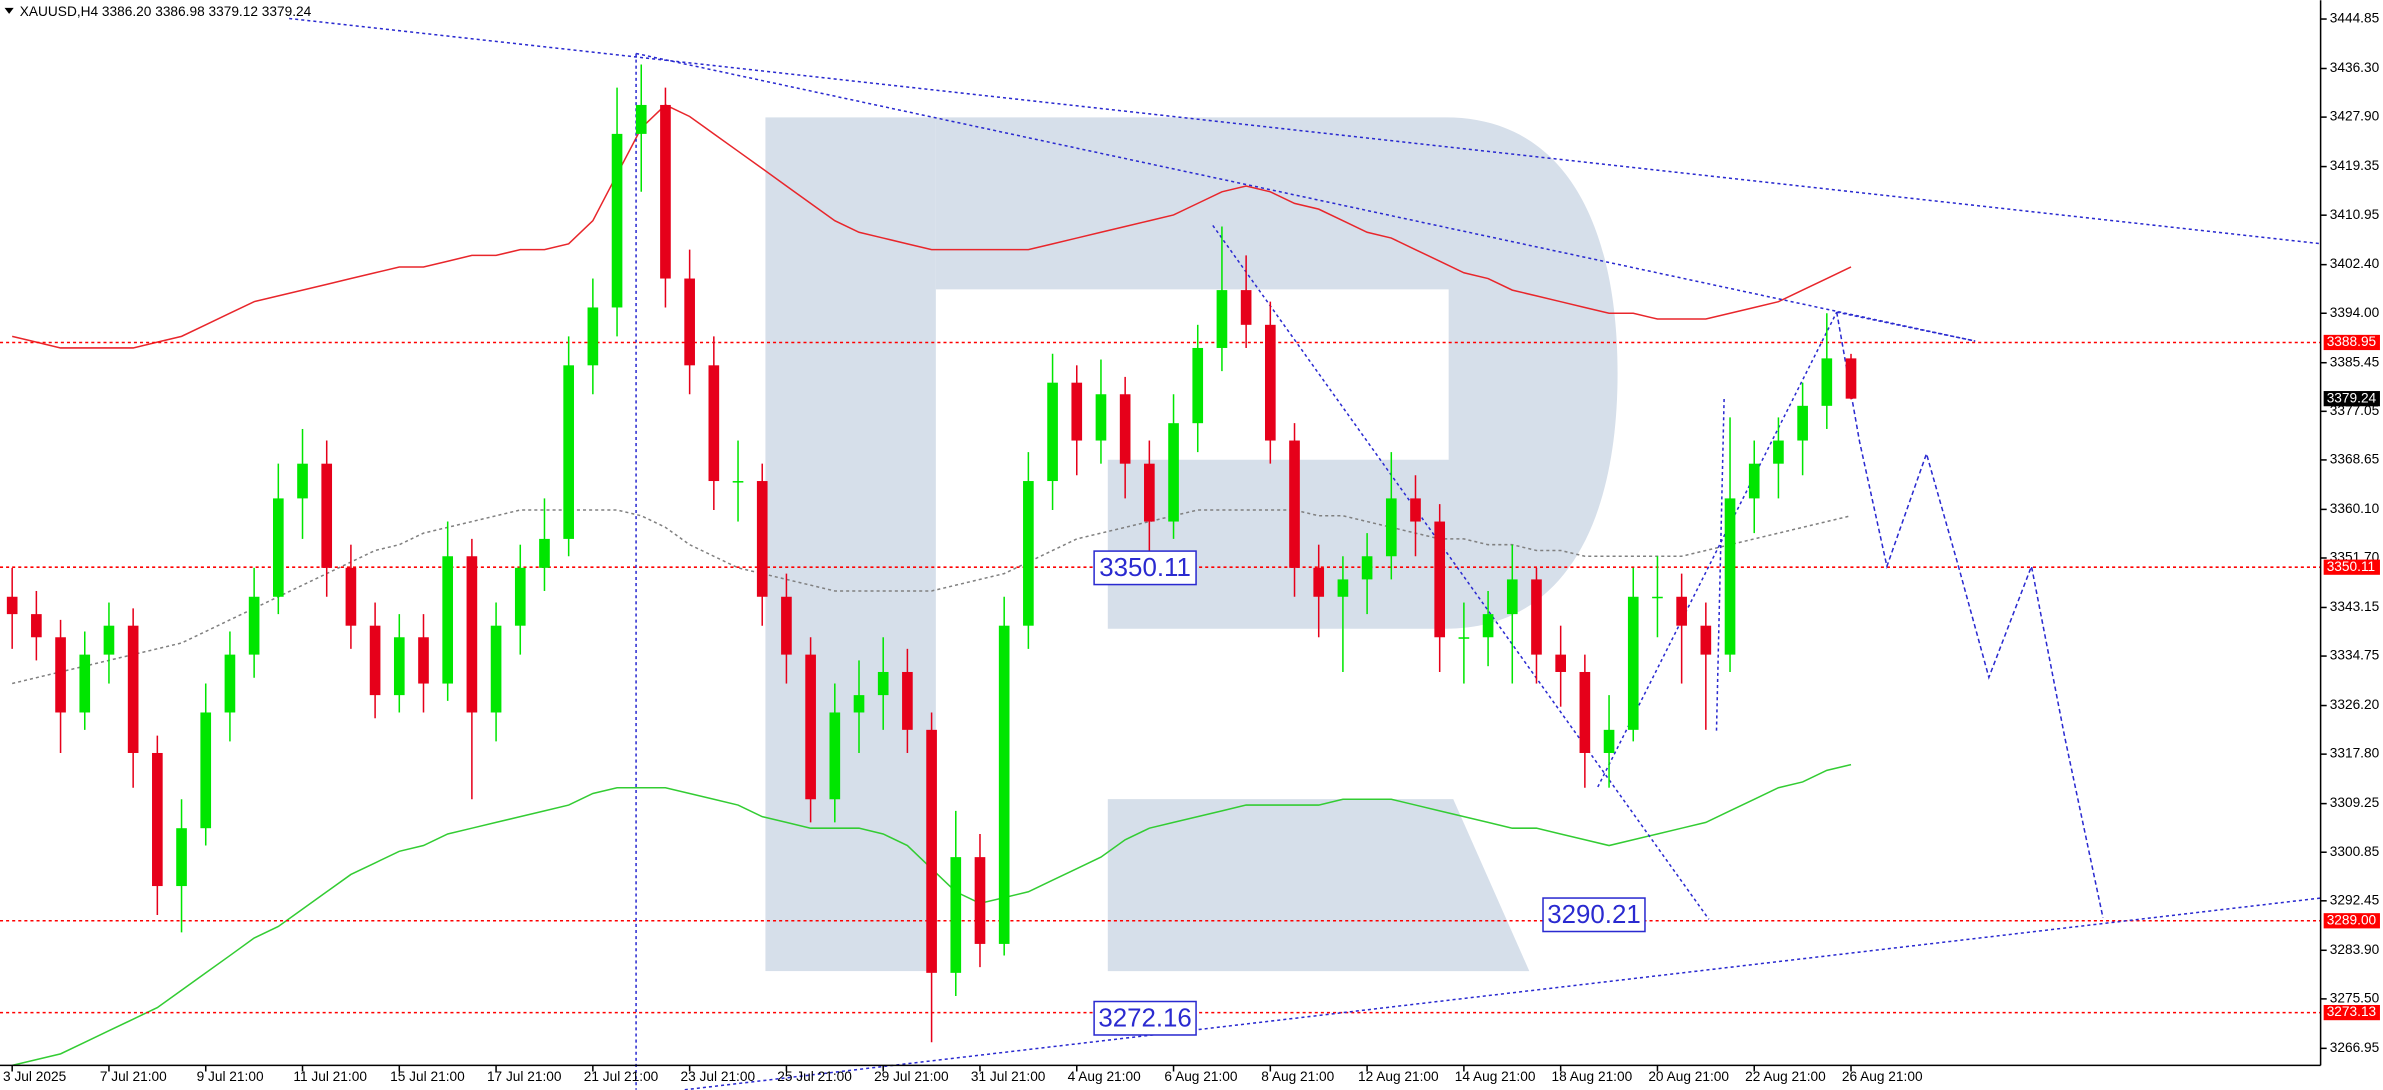 This screenshot has height=1090, width=2383. I want to click on x-tick-label: 18 Aug 21:00, so click(1592, 1076).